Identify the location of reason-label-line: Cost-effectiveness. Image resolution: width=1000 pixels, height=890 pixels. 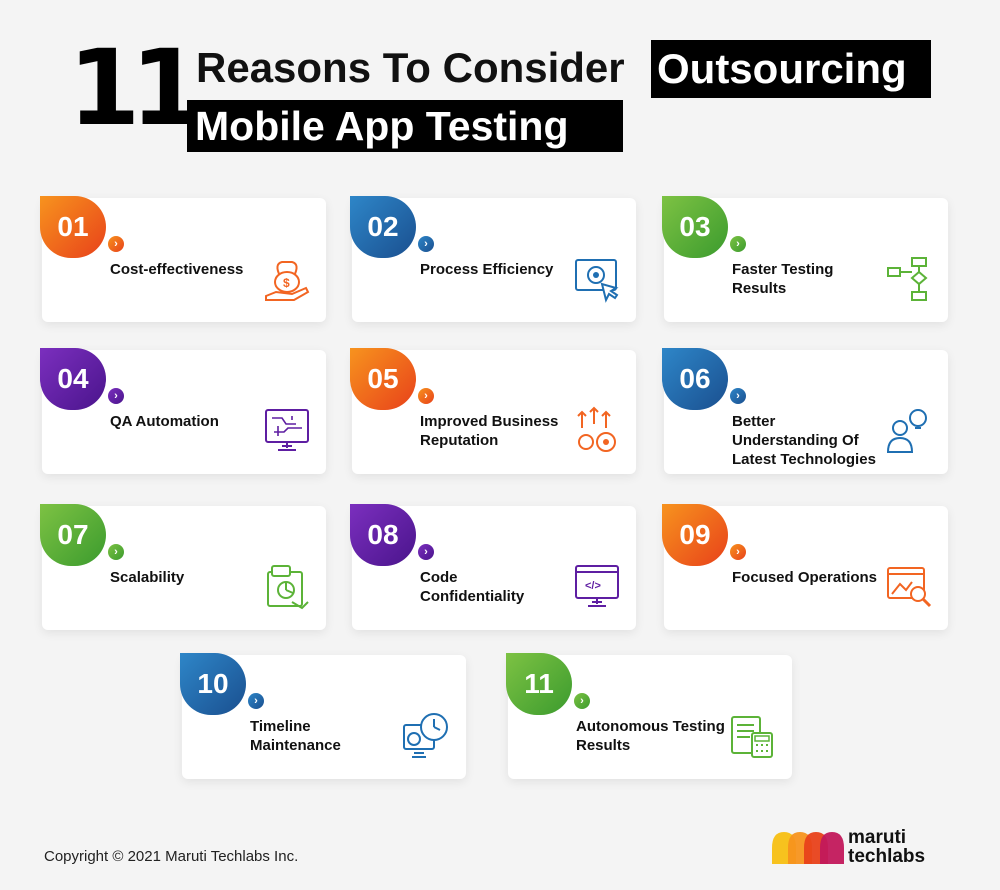
(177, 269).